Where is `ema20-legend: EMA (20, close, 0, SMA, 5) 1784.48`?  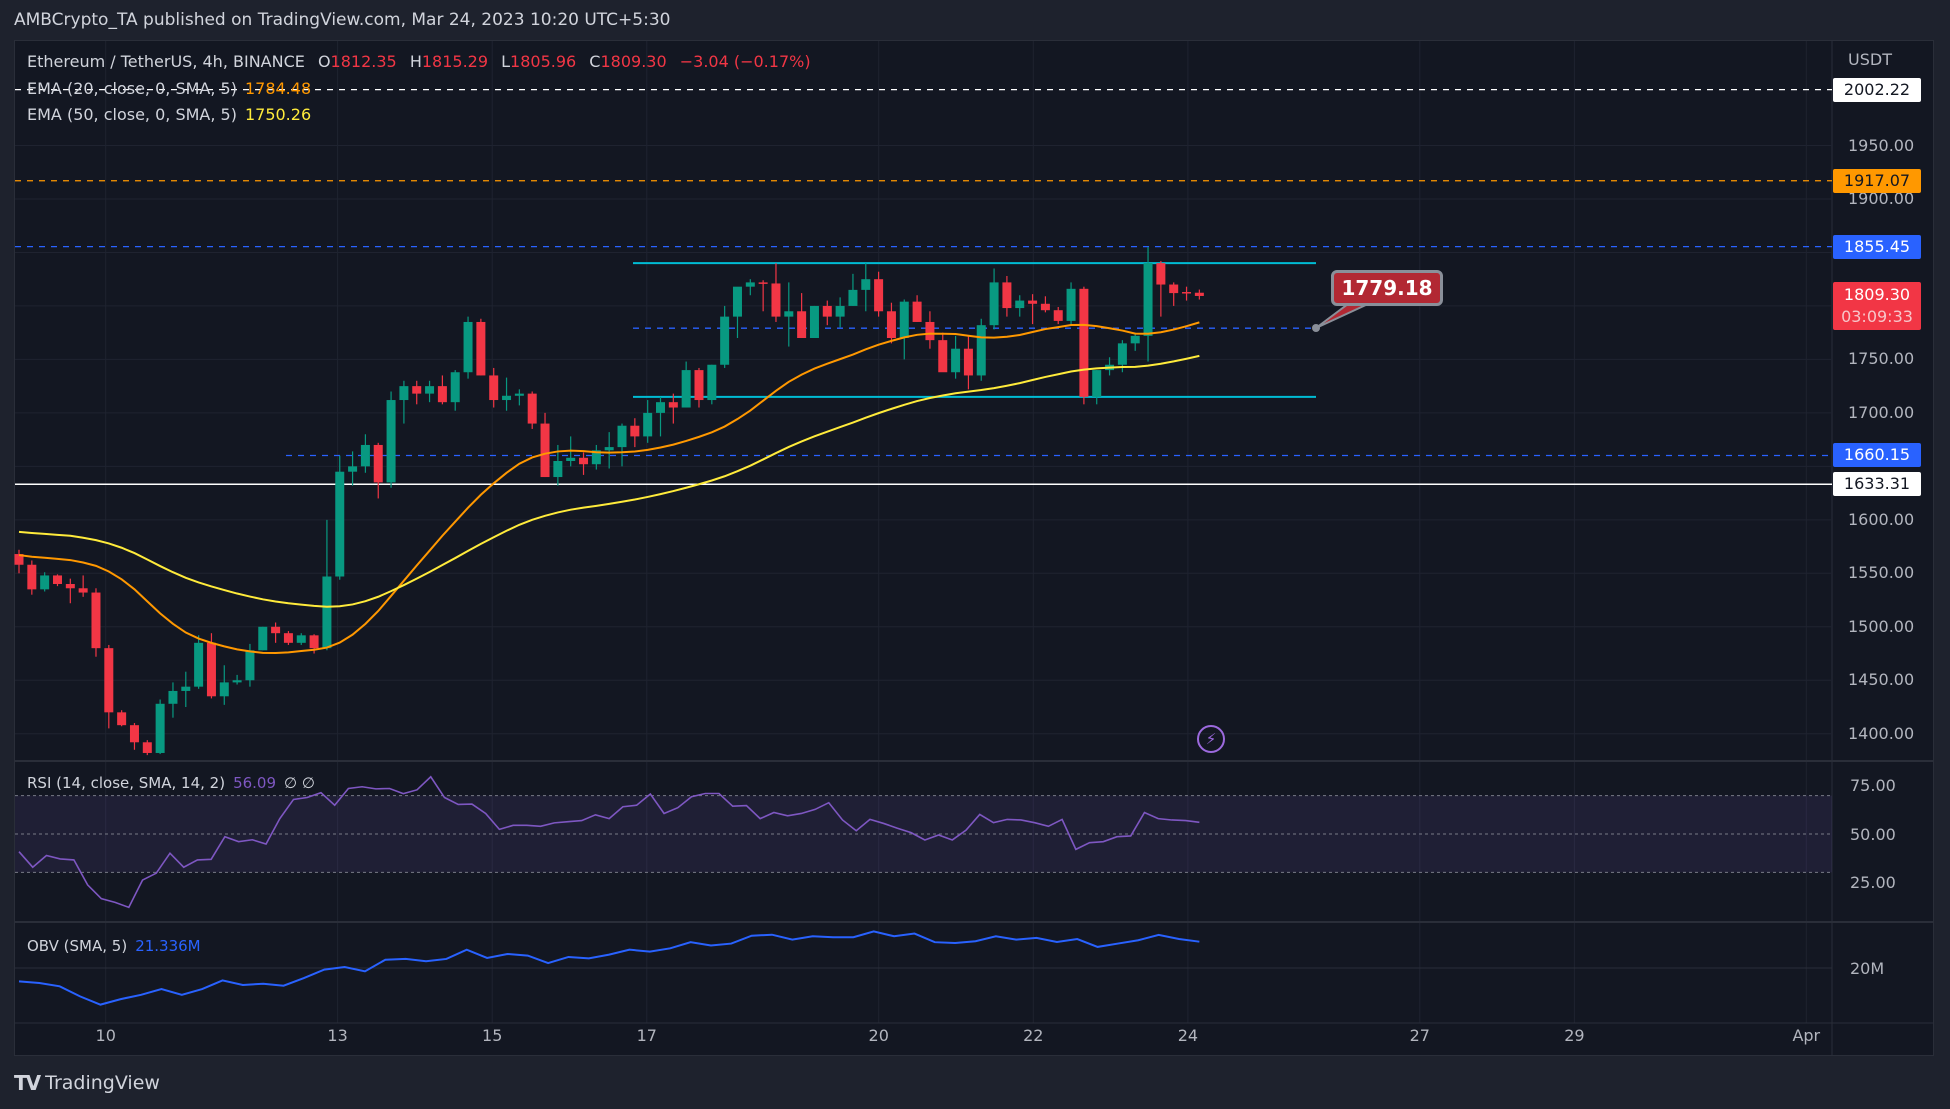
ema20-legend: EMA (20, close, 0, SMA, 5) 1784.48 is located at coordinates (173, 88).